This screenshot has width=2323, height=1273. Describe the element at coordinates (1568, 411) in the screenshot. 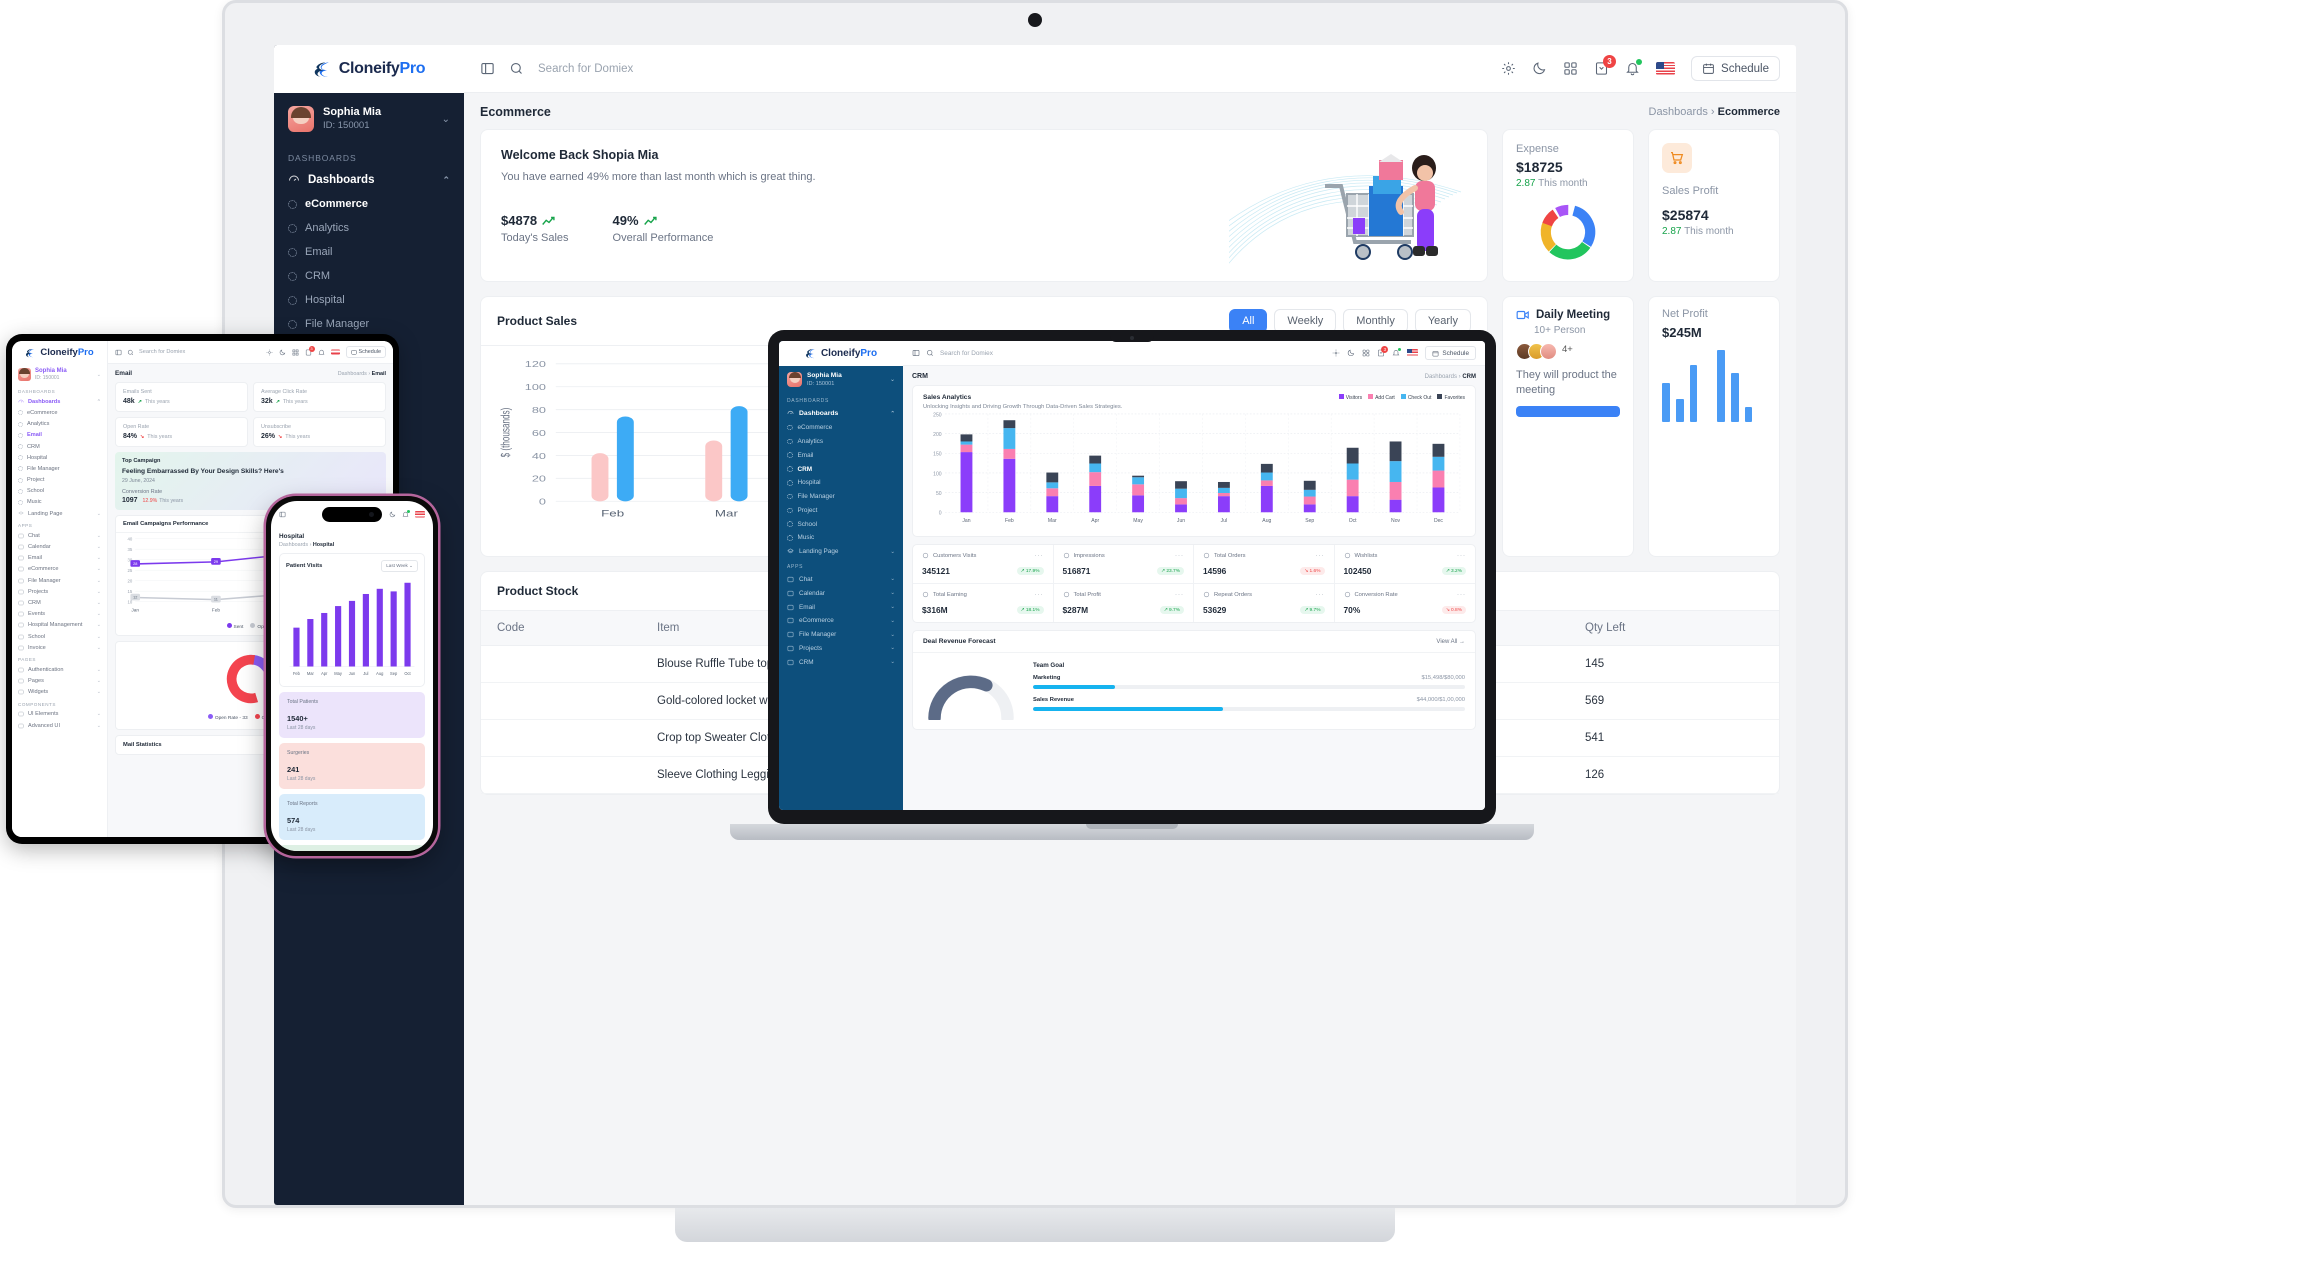

I see `join-meeting-button` at that location.